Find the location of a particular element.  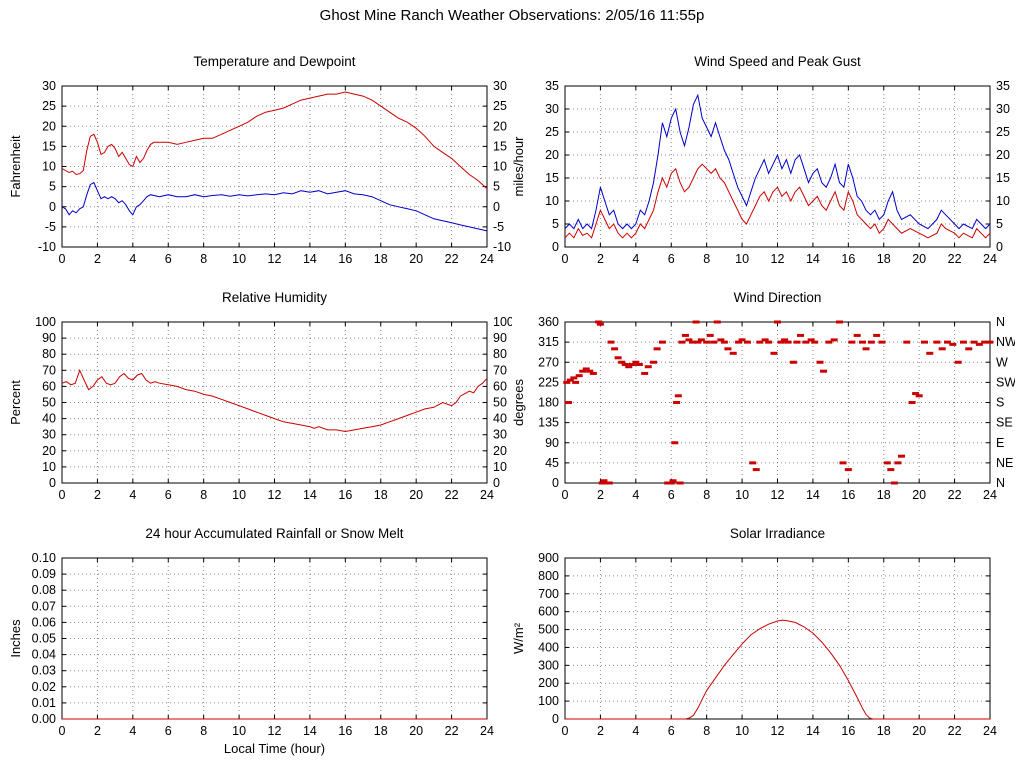

y-tick-label: 400 is located at coordinates (548, 647).